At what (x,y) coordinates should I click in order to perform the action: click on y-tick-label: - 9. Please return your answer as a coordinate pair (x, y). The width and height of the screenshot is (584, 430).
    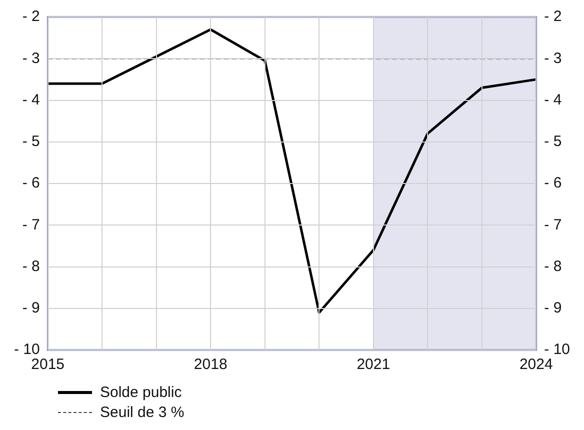
    Looking at the image, I should click on (31, 308).